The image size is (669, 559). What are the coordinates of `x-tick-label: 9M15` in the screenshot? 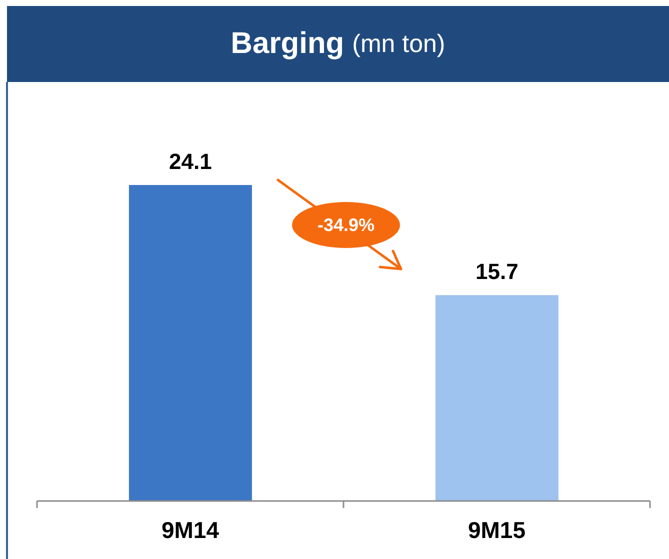 It's located at (497, 530).